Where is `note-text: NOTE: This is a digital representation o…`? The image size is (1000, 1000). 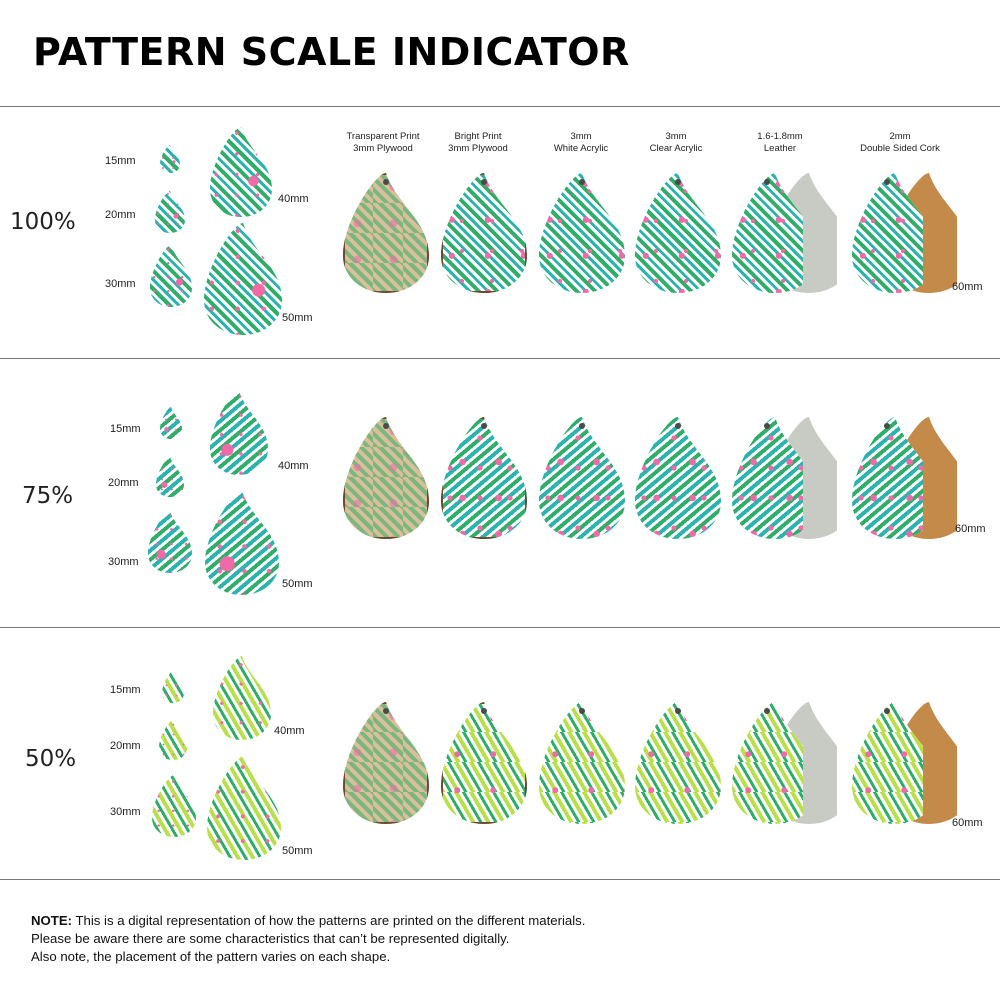 note-text: NOTE: This is a digital representation o… is located at coordinates (308, 939).